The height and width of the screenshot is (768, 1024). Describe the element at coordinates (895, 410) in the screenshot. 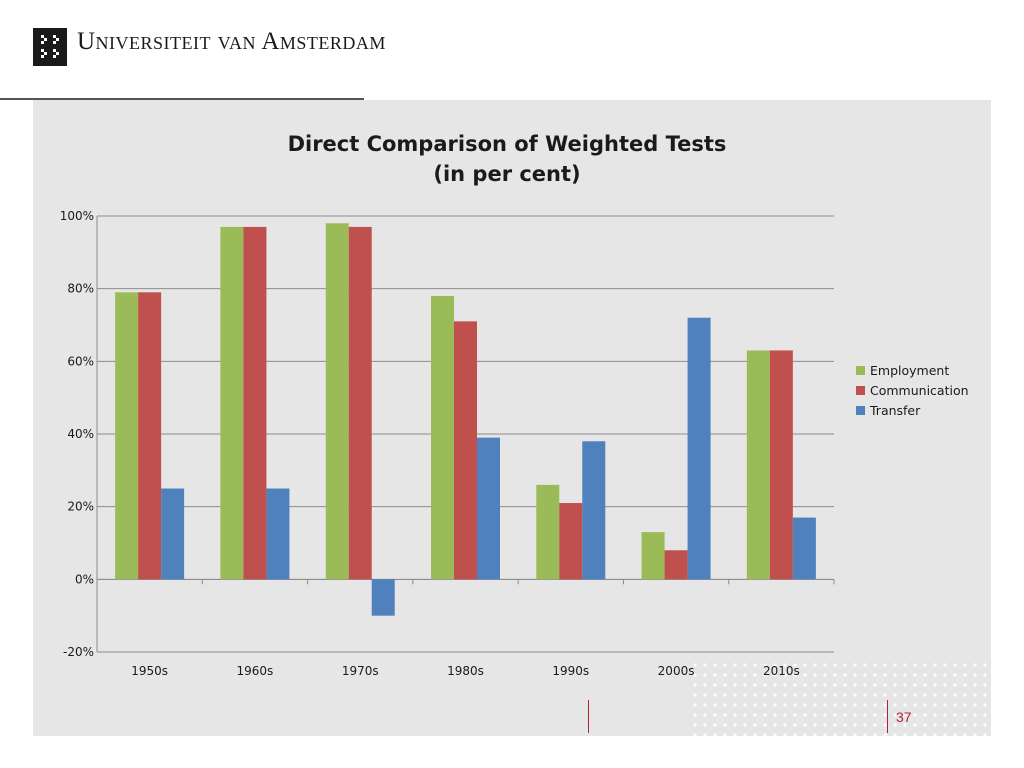

I see `legend-label: Transfer` at that location.